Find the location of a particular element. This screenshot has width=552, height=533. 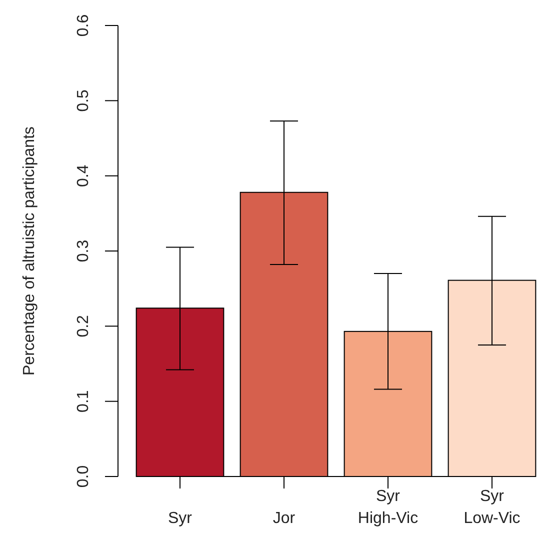

y-tick-label: 0.4 is located at coordinates (83, 175).